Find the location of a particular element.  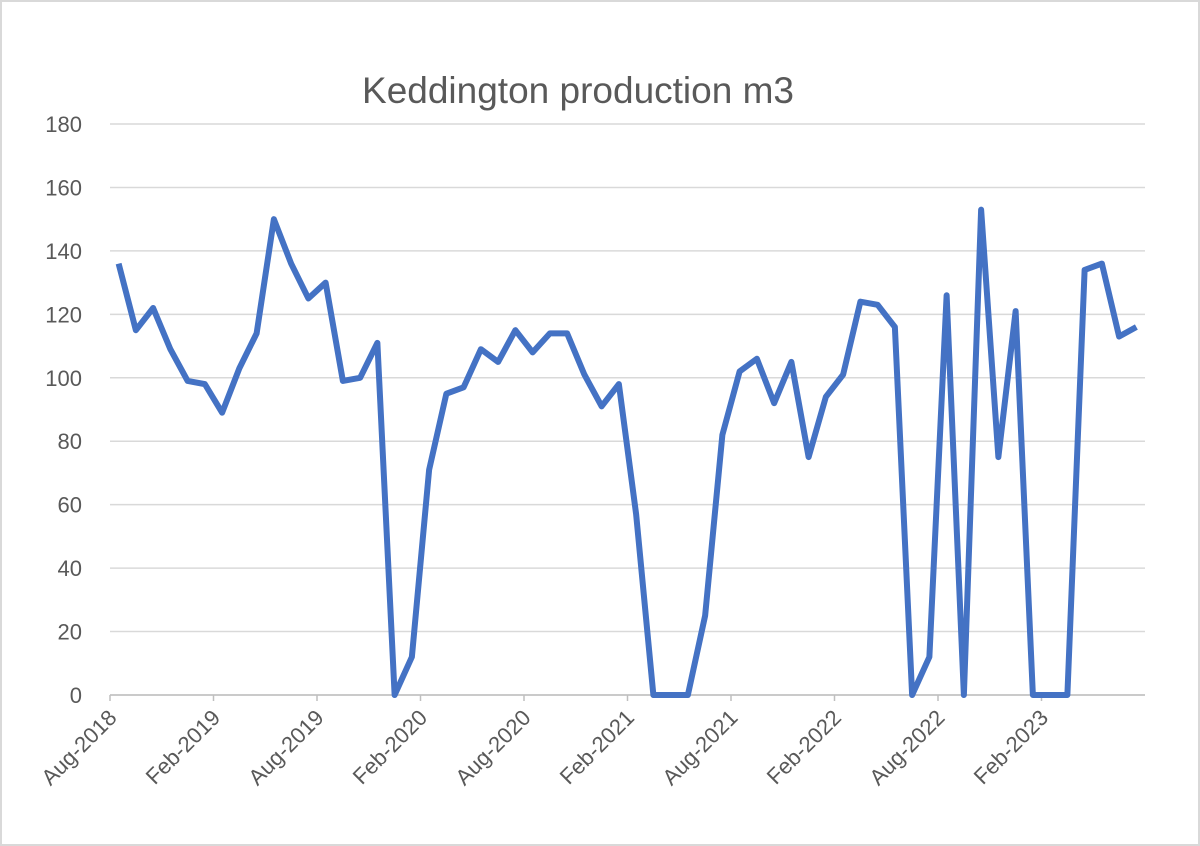

y-tick-label: 120 is located at coordinates (63, 314).